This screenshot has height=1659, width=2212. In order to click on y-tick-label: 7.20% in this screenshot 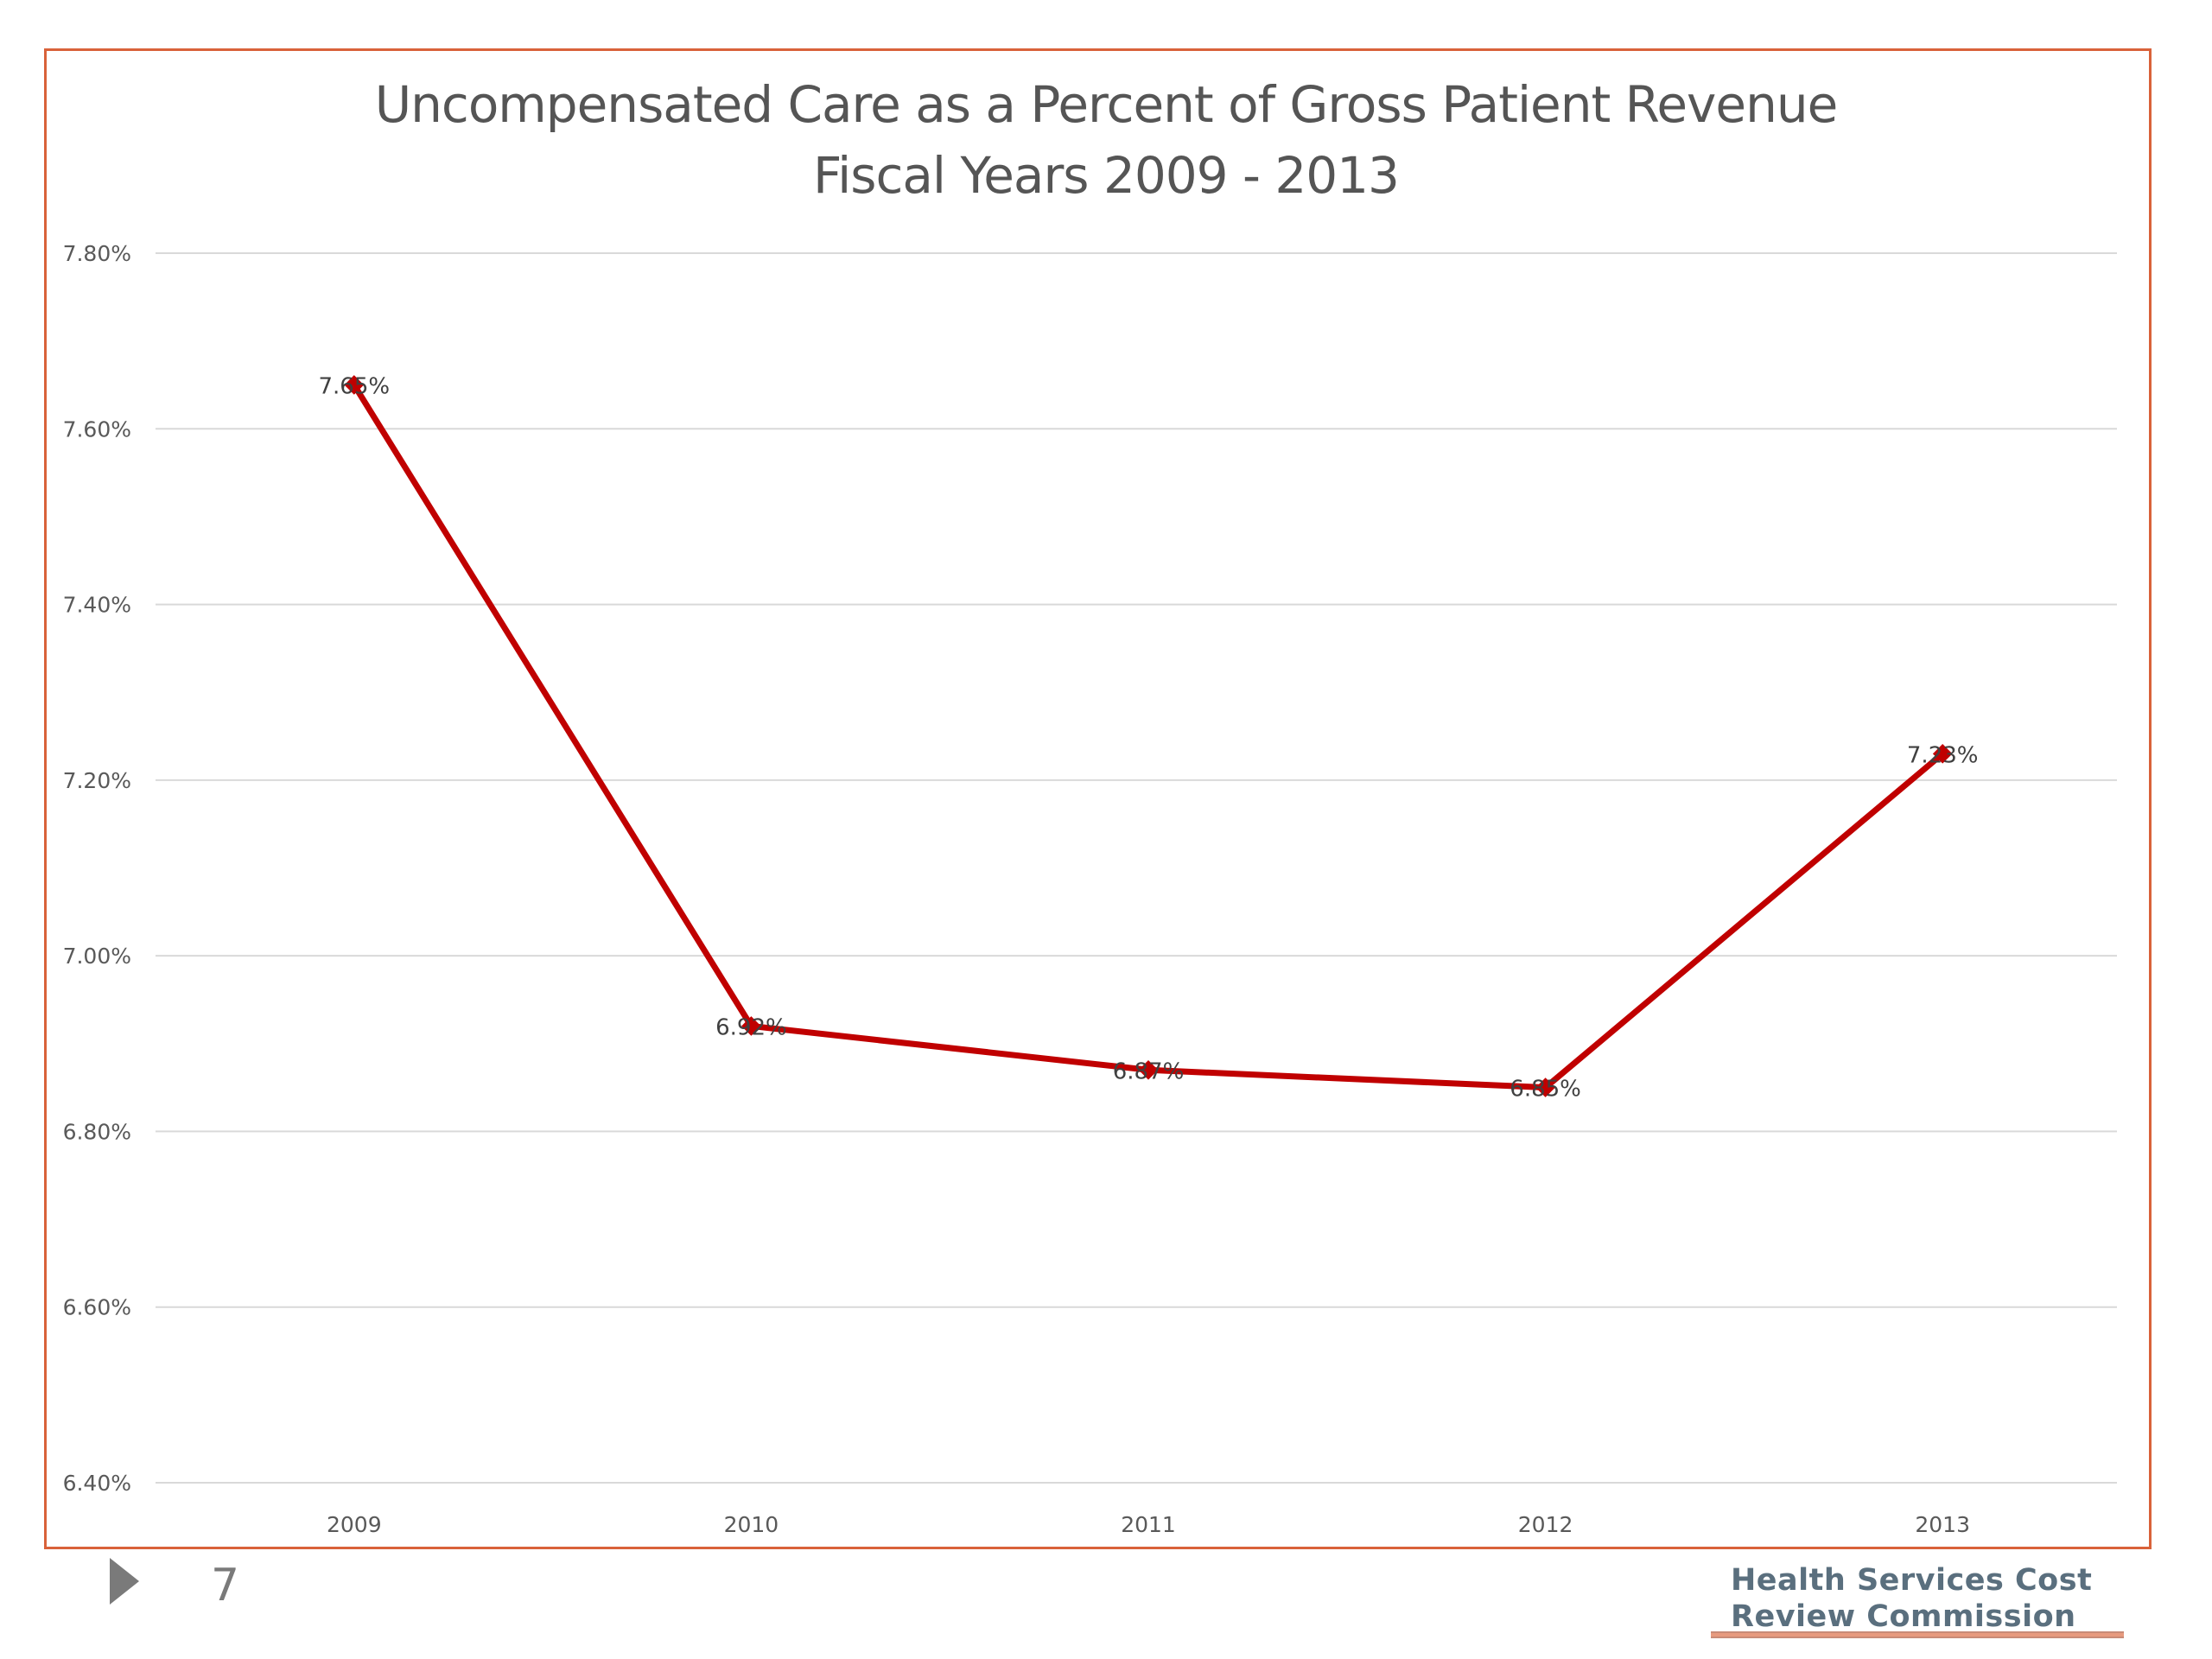, I will do `click(97, 780)`.